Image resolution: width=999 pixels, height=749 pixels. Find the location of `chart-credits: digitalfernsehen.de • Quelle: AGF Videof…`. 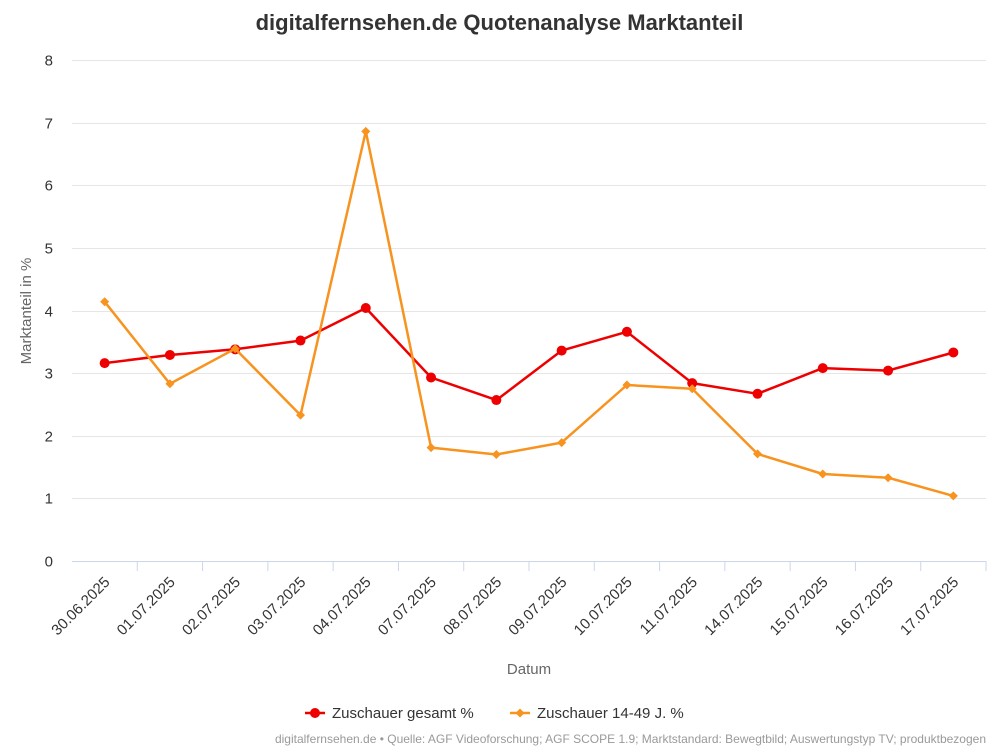

chart-credits: digitalfernsehen.de • Quelle: AGF Videof… is located at coordinates (630, 739).